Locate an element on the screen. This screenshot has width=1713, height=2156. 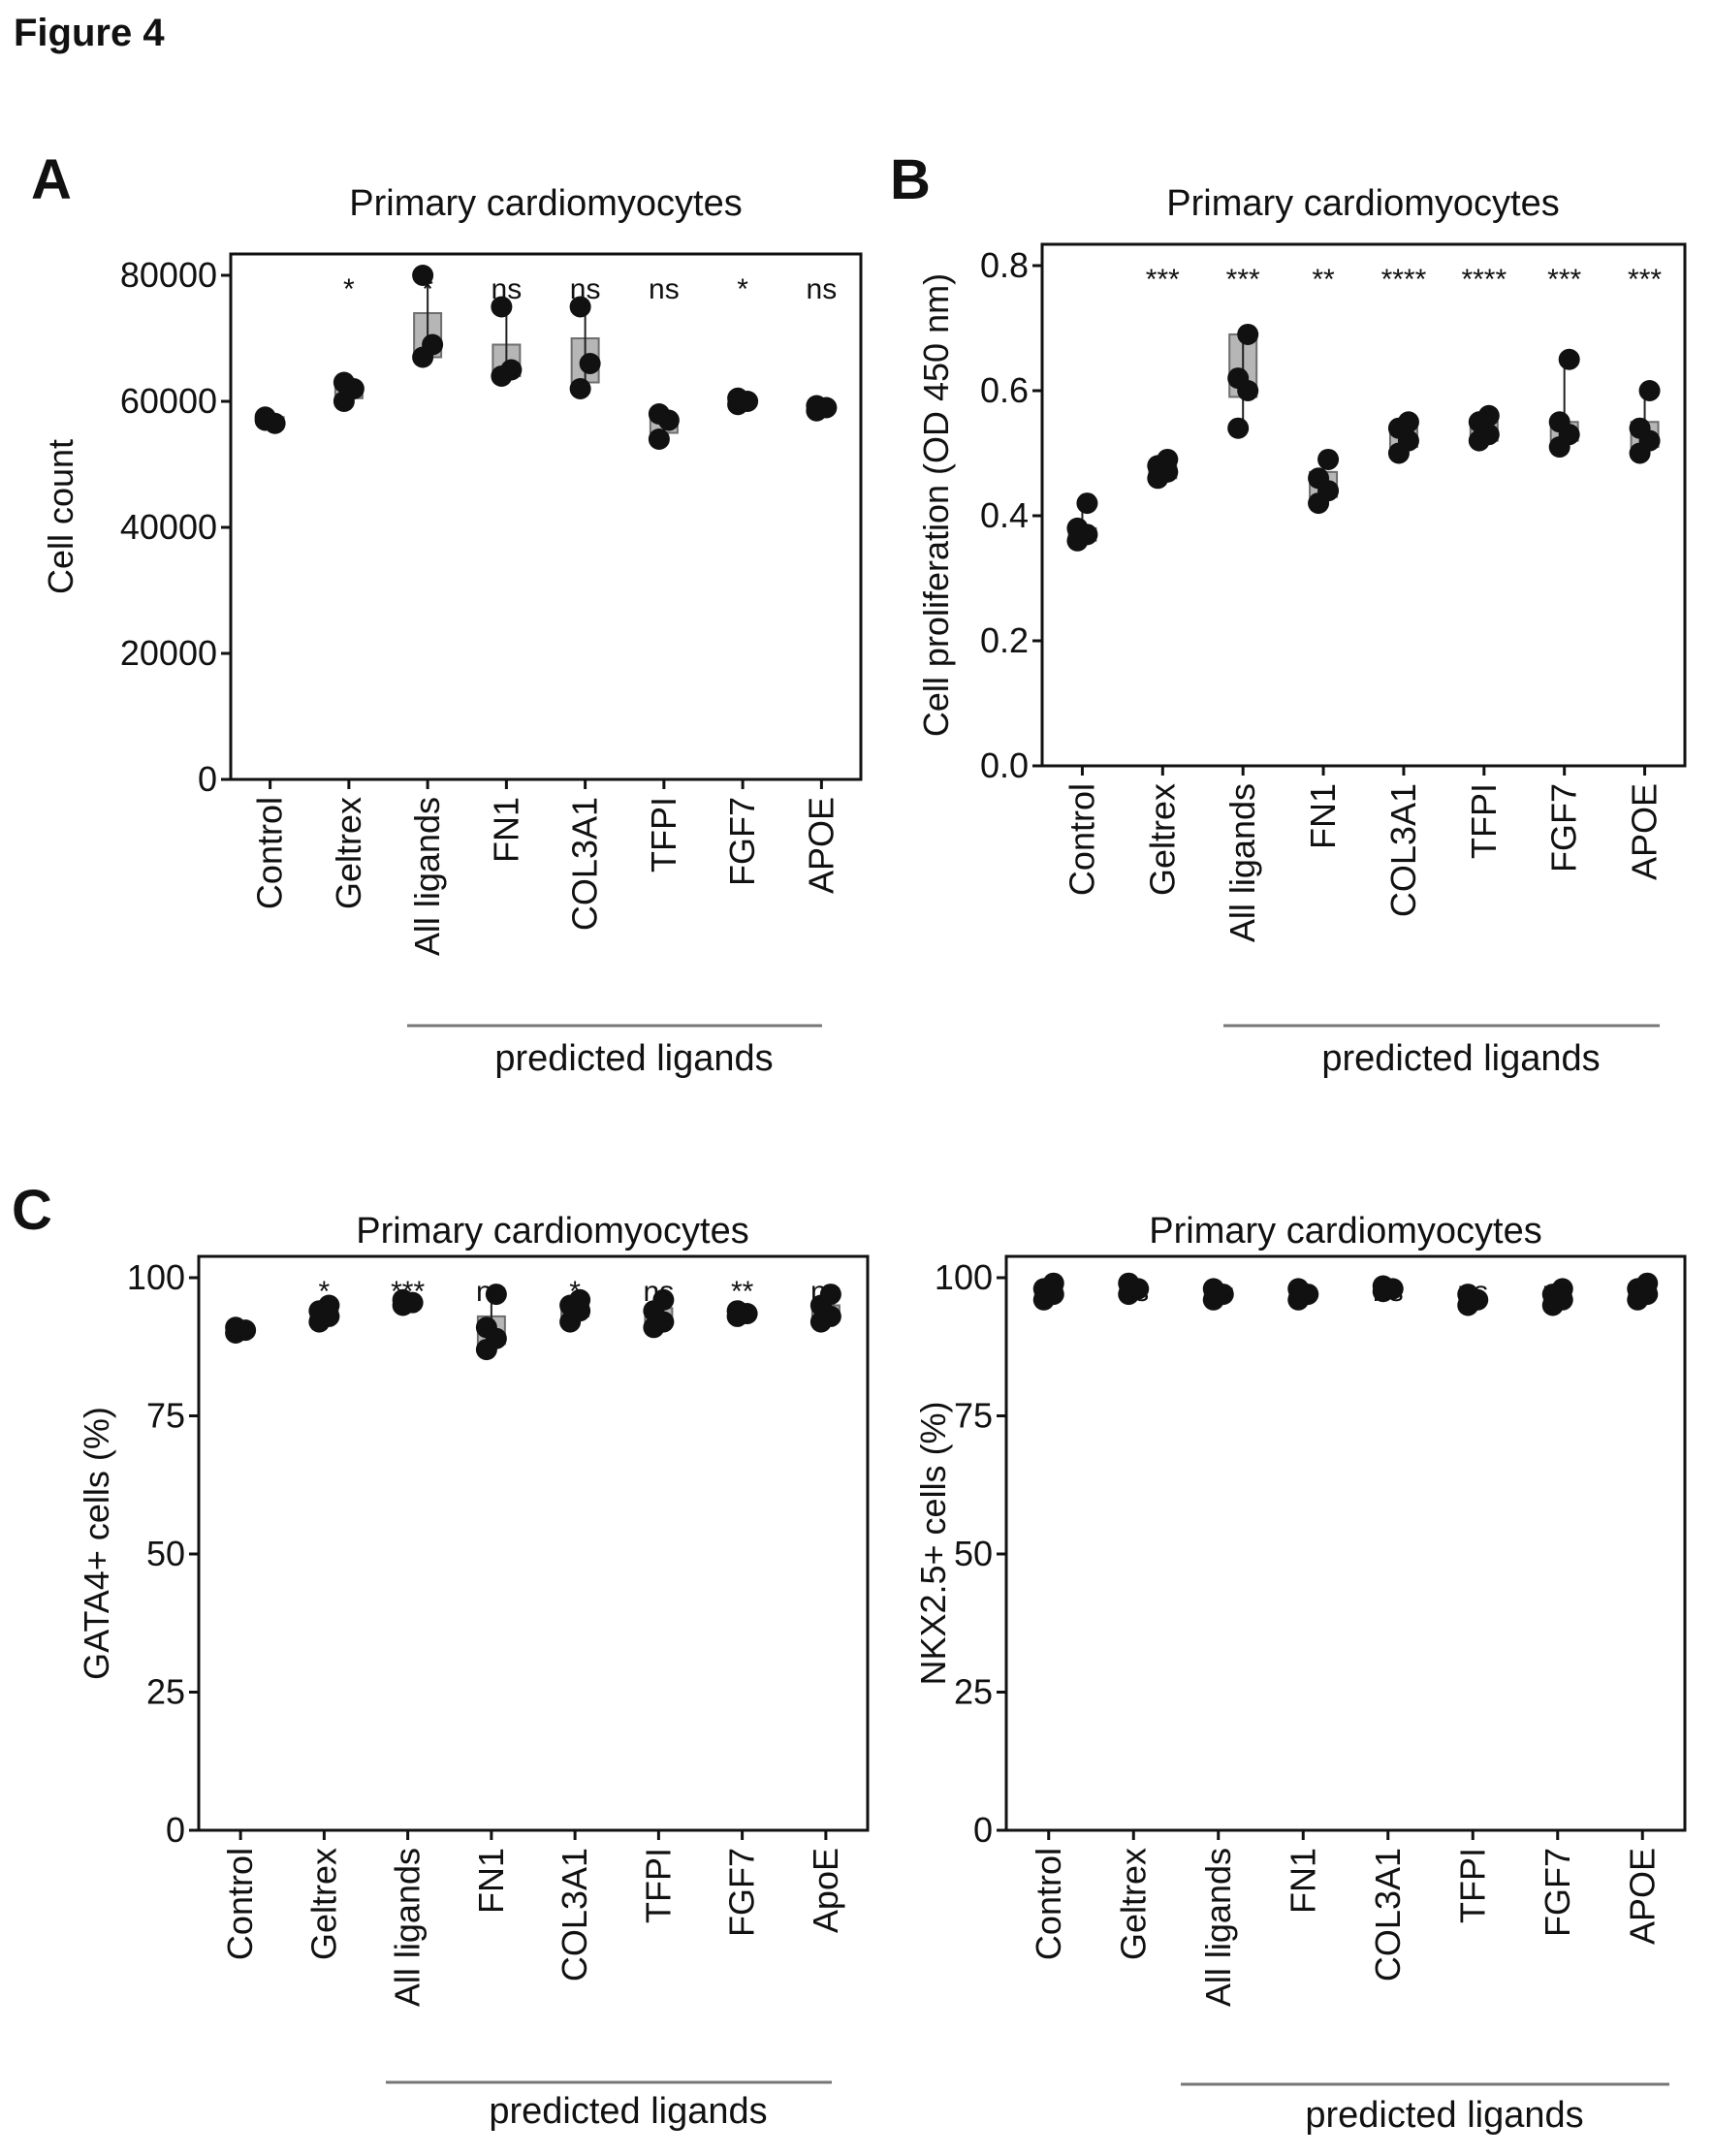
y-tick-label: 25 is located at coordinates (165, 1692).